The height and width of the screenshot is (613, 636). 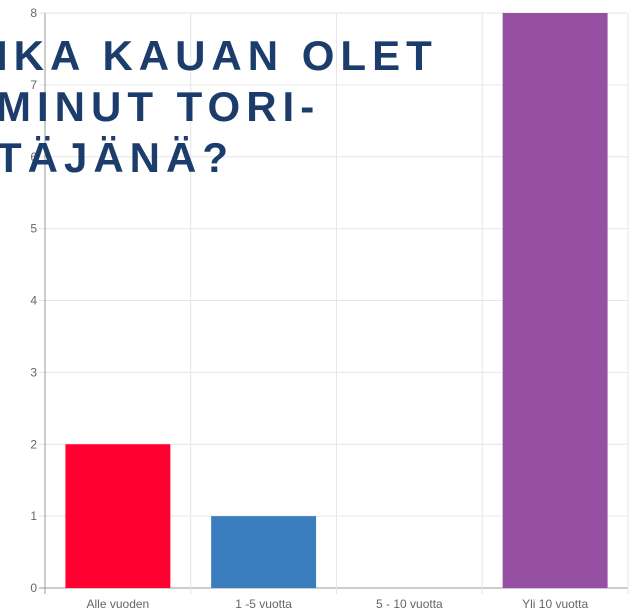 What do you see at coordinates (33, 444) in the screenshot?
I see `y-tick-label: 2` at bounding box center [33, 444].